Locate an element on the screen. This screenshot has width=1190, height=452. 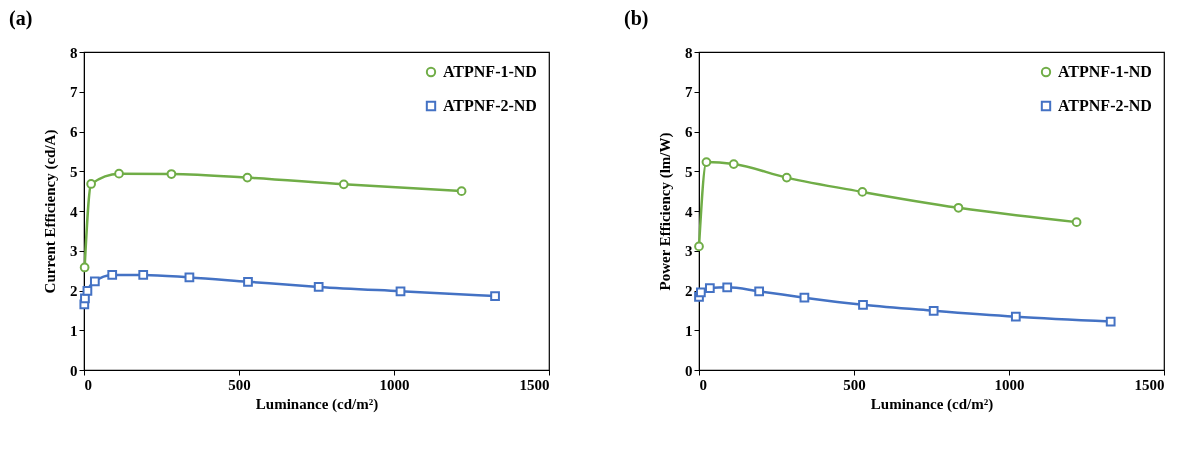
y-axis-title: Power Efficiency (lm/W) is located at coordinates (665, 211).